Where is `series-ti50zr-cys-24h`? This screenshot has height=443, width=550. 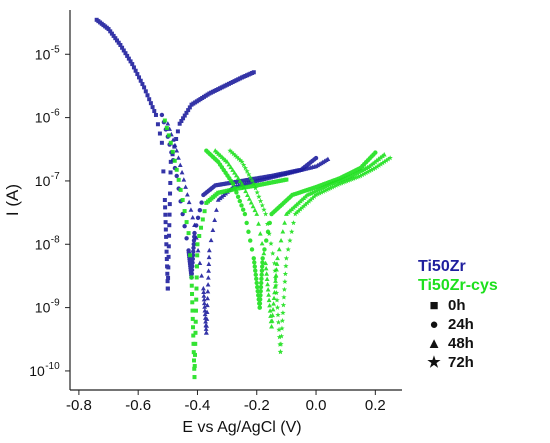 series-ti50zr-cys-24h is located at coordinates (291, 229).